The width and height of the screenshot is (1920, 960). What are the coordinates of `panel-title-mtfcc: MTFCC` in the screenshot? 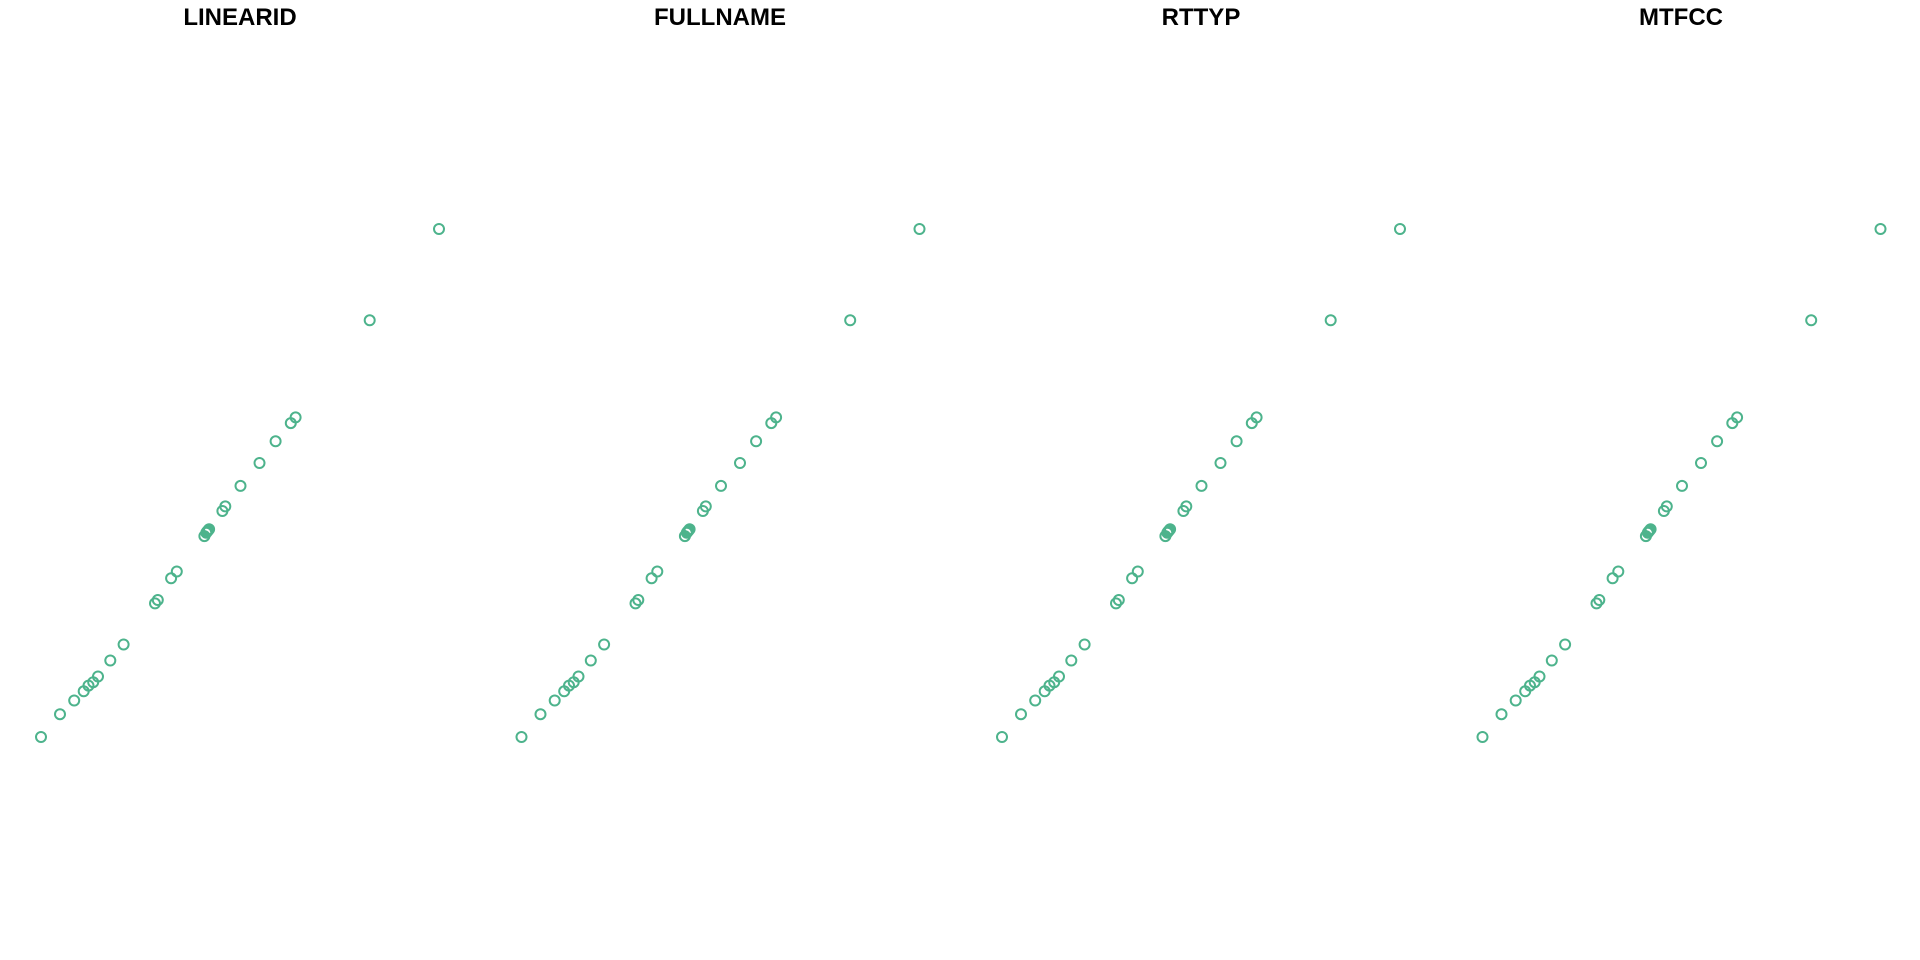 It's located at (1681, 17).